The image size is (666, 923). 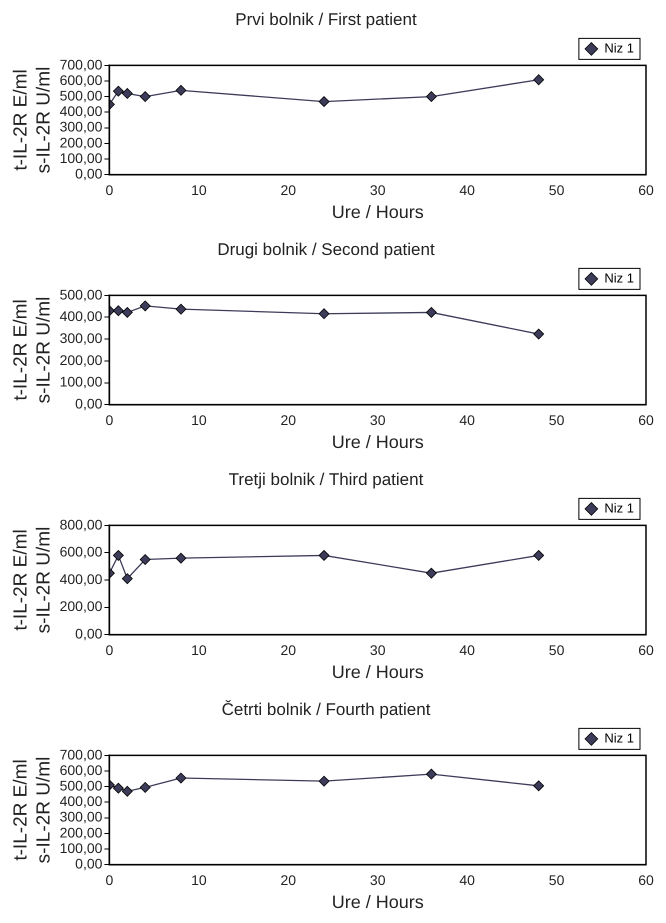 I want to click on chart-title: Prvi bolnik / First patient, so click(x=326, y=19).